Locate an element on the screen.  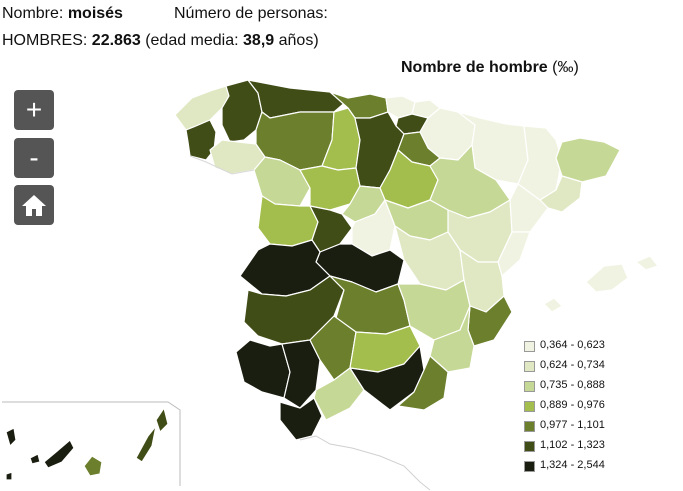
province-tenerife is located at coordinates (59, 454).